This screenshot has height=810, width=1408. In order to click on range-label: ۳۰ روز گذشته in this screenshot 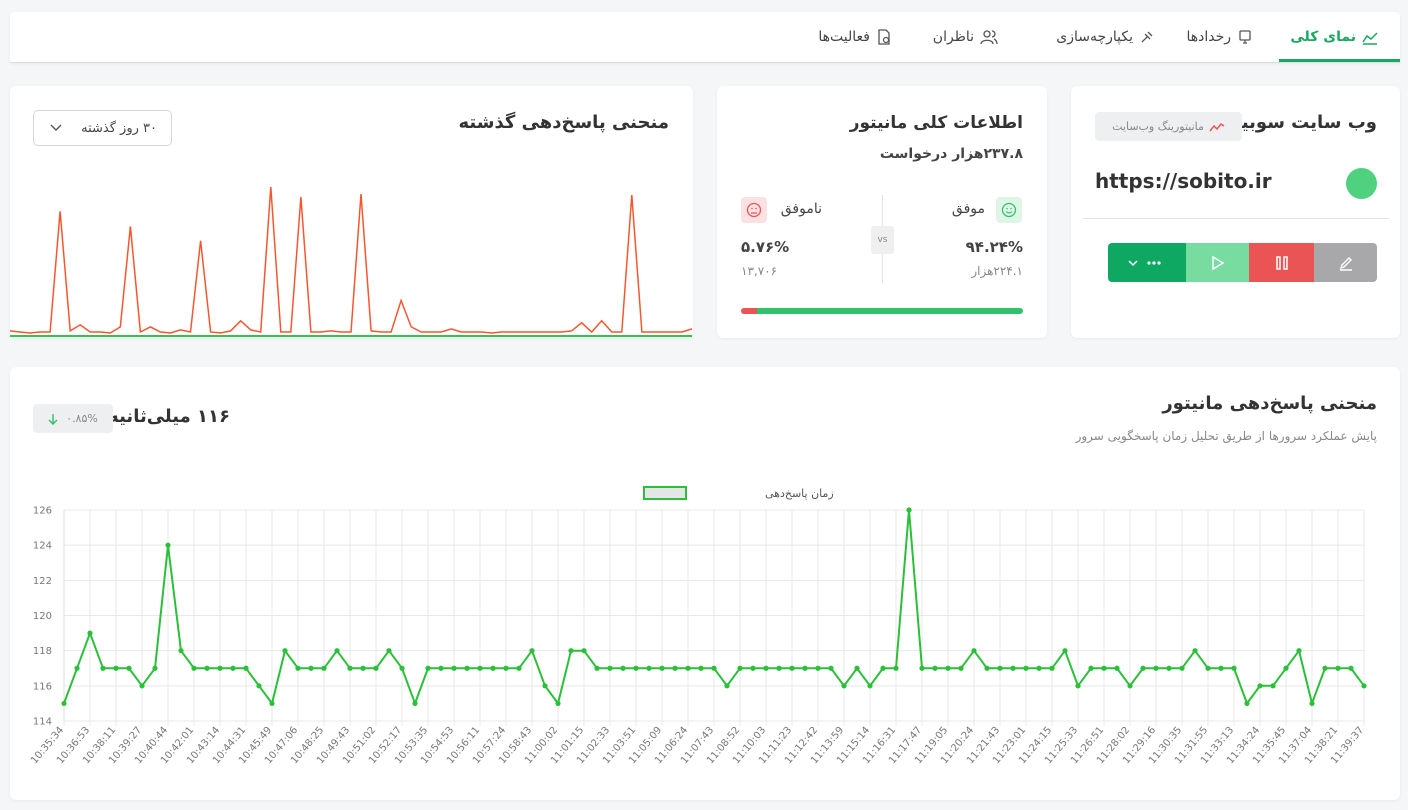, I will do `click(119, 128)`.